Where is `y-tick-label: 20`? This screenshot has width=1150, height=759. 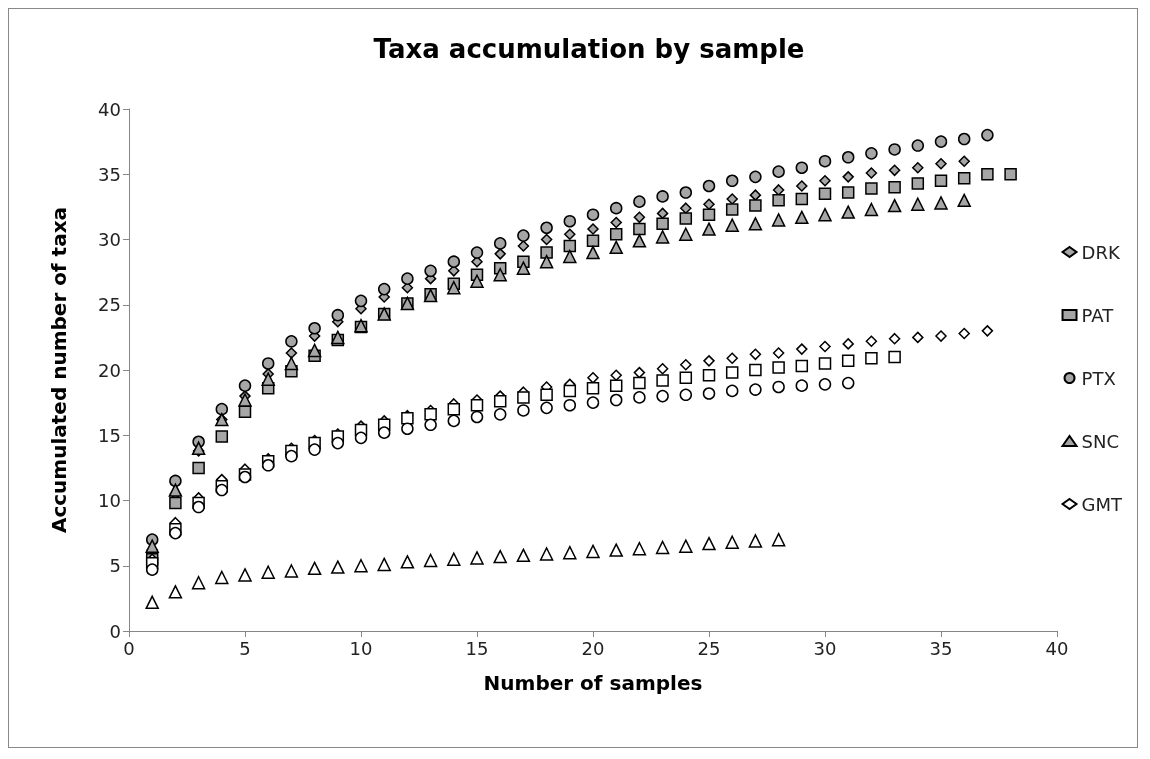 y-tick-label: 20 is located at coordinates (109, 370).